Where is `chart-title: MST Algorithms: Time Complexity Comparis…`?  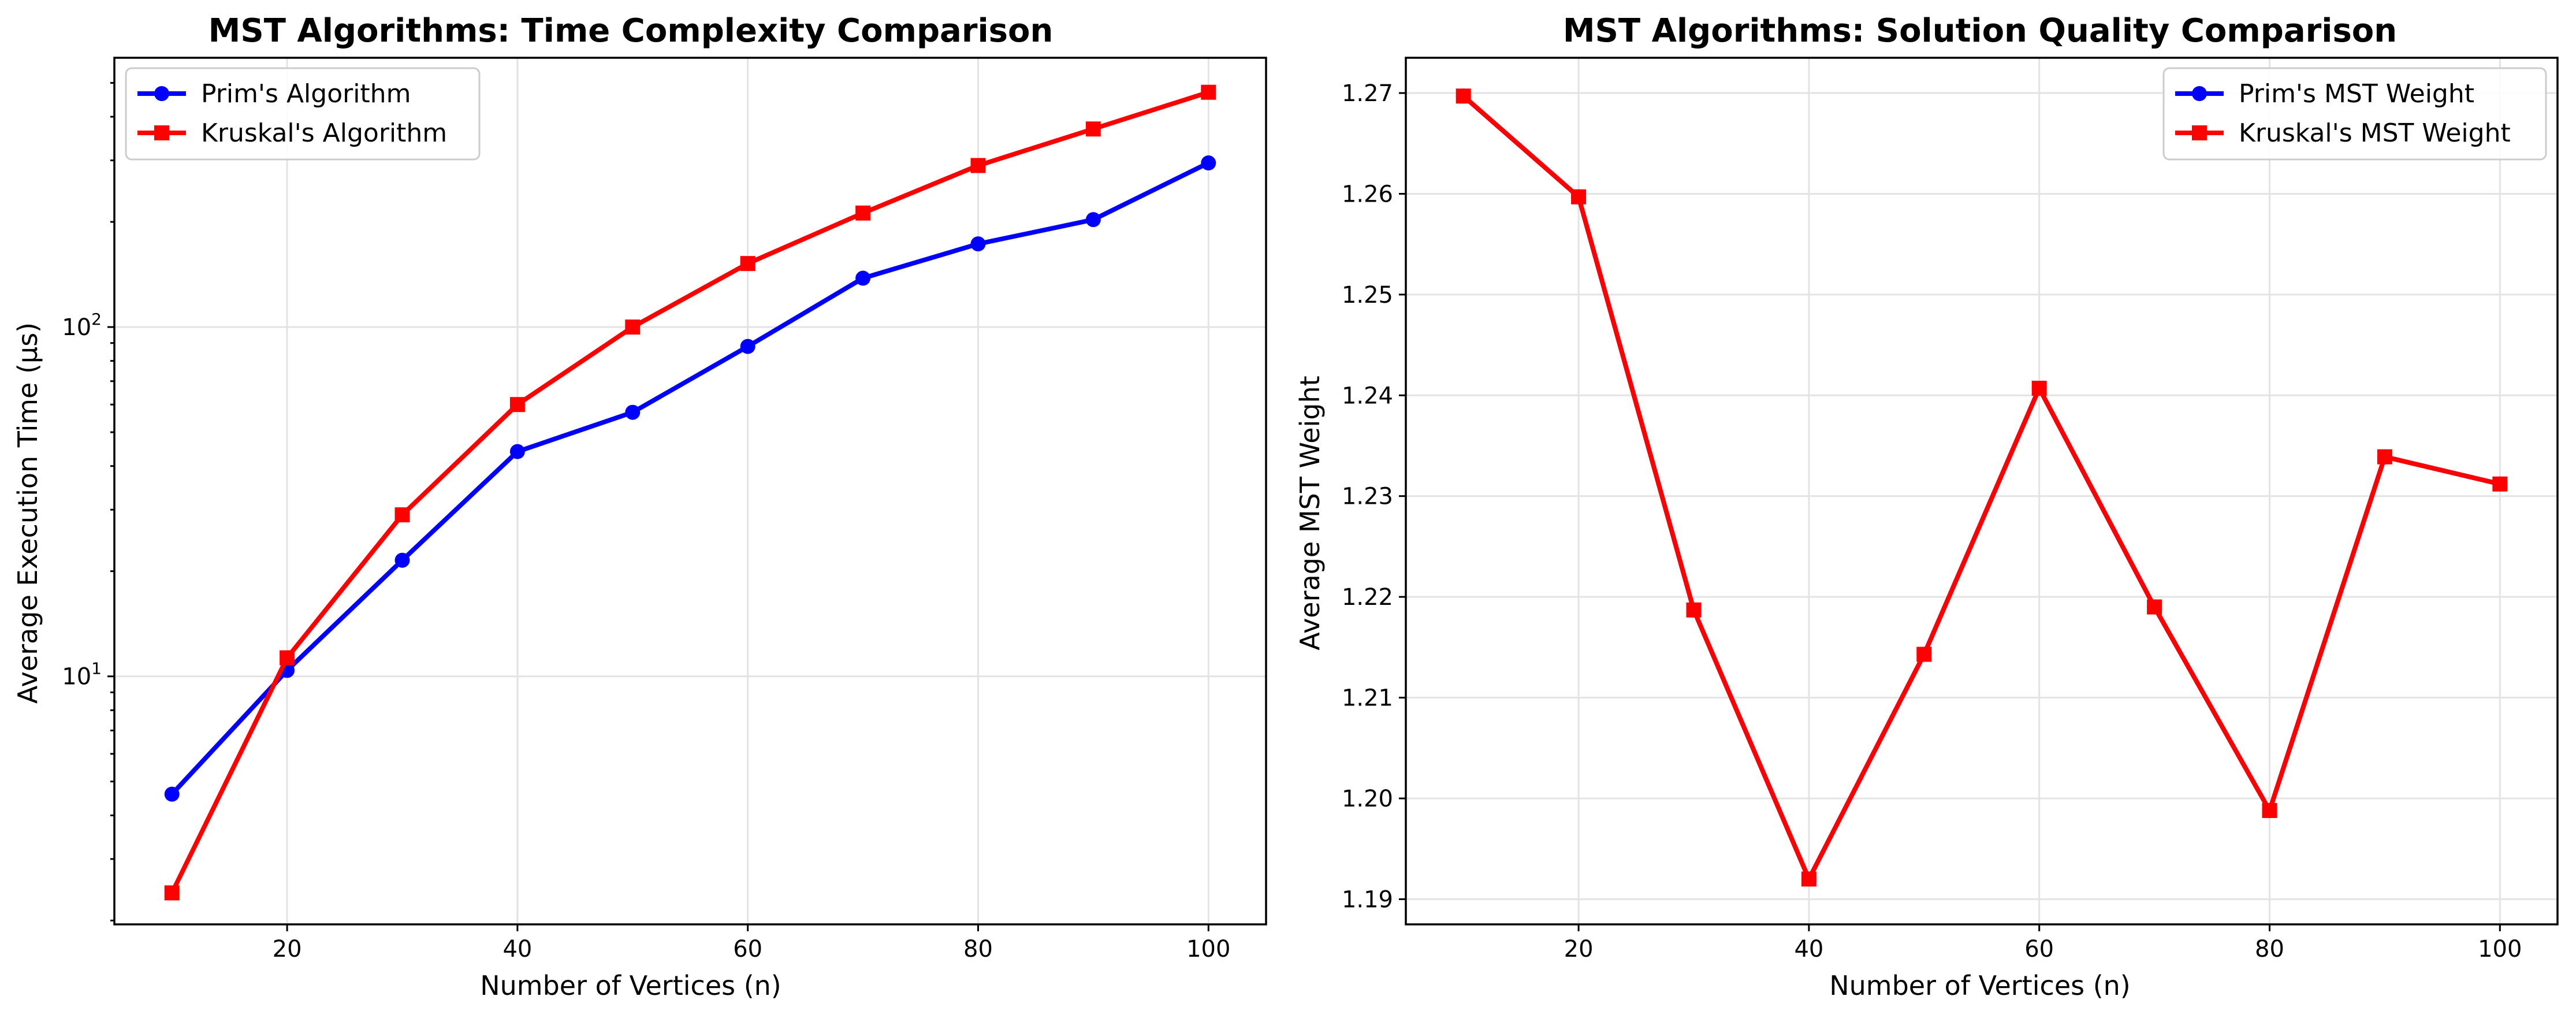 chart-title: MST Algorithms: Time Complexity Comparis… is located at coordinates (631, 31).